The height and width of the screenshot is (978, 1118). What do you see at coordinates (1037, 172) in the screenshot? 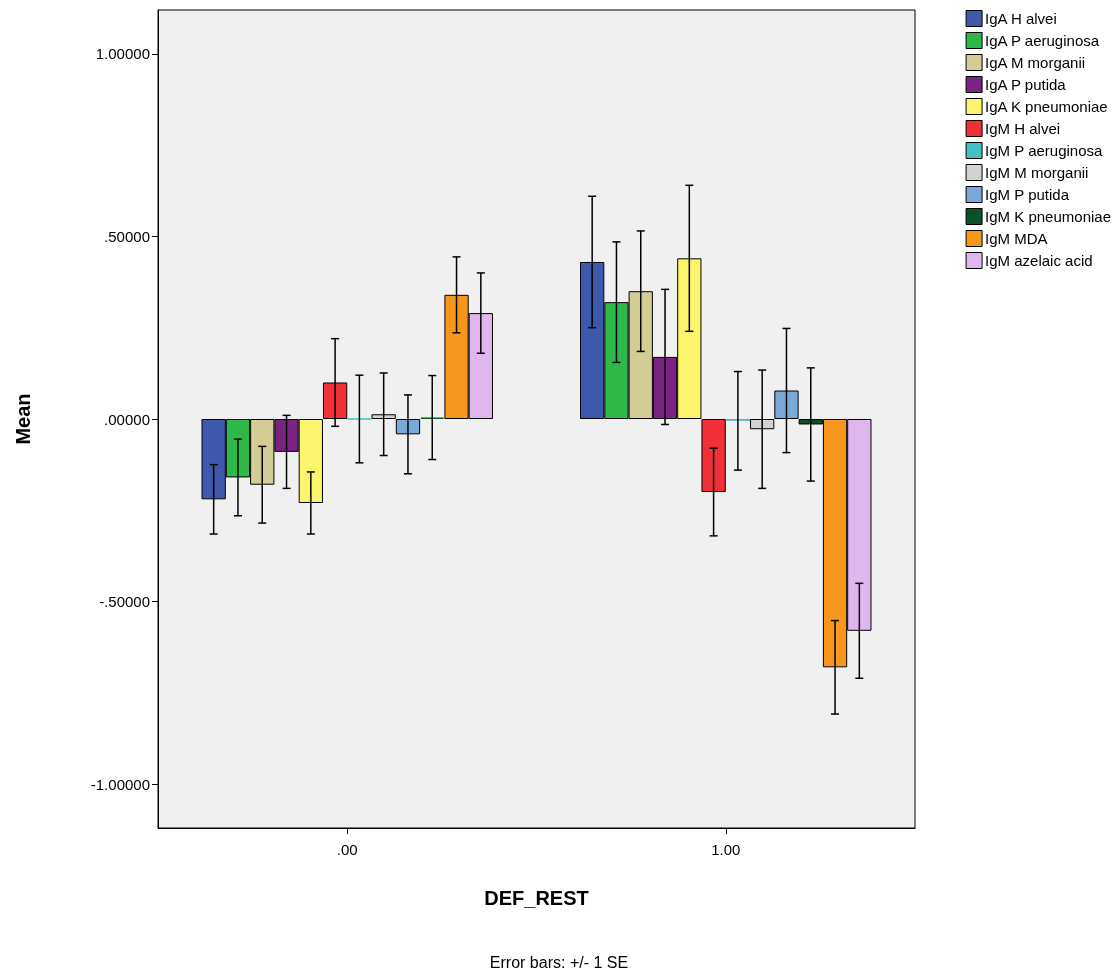
I see `legend-label: IgM M morganii` at bounding box center [1037, 172].